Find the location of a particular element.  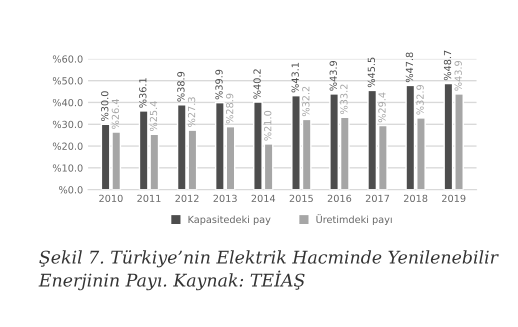

x-tick-label: 2016 is located at coordinates (340, 198).